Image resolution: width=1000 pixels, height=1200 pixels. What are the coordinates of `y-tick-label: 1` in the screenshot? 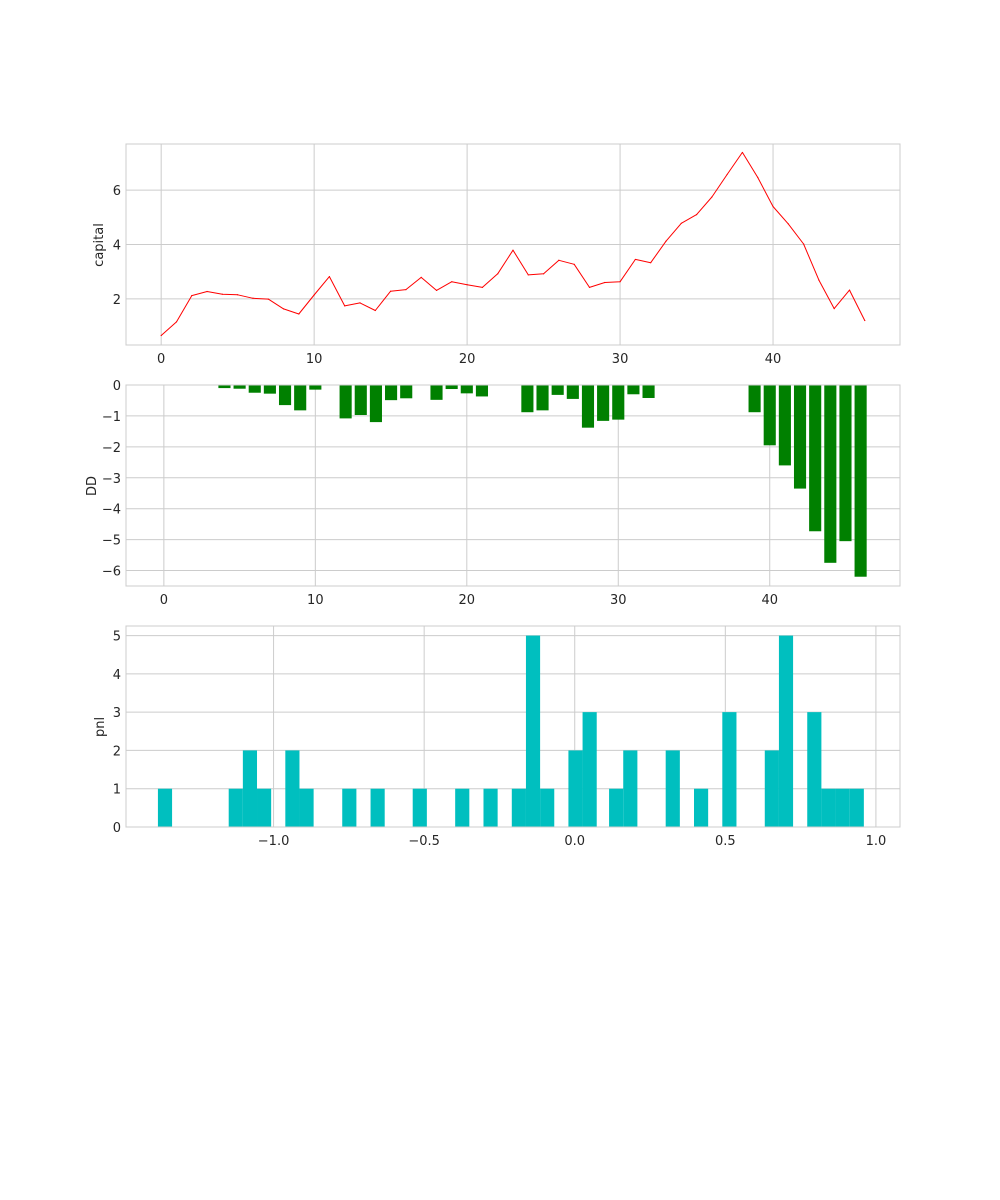 It's located at (117, 790).